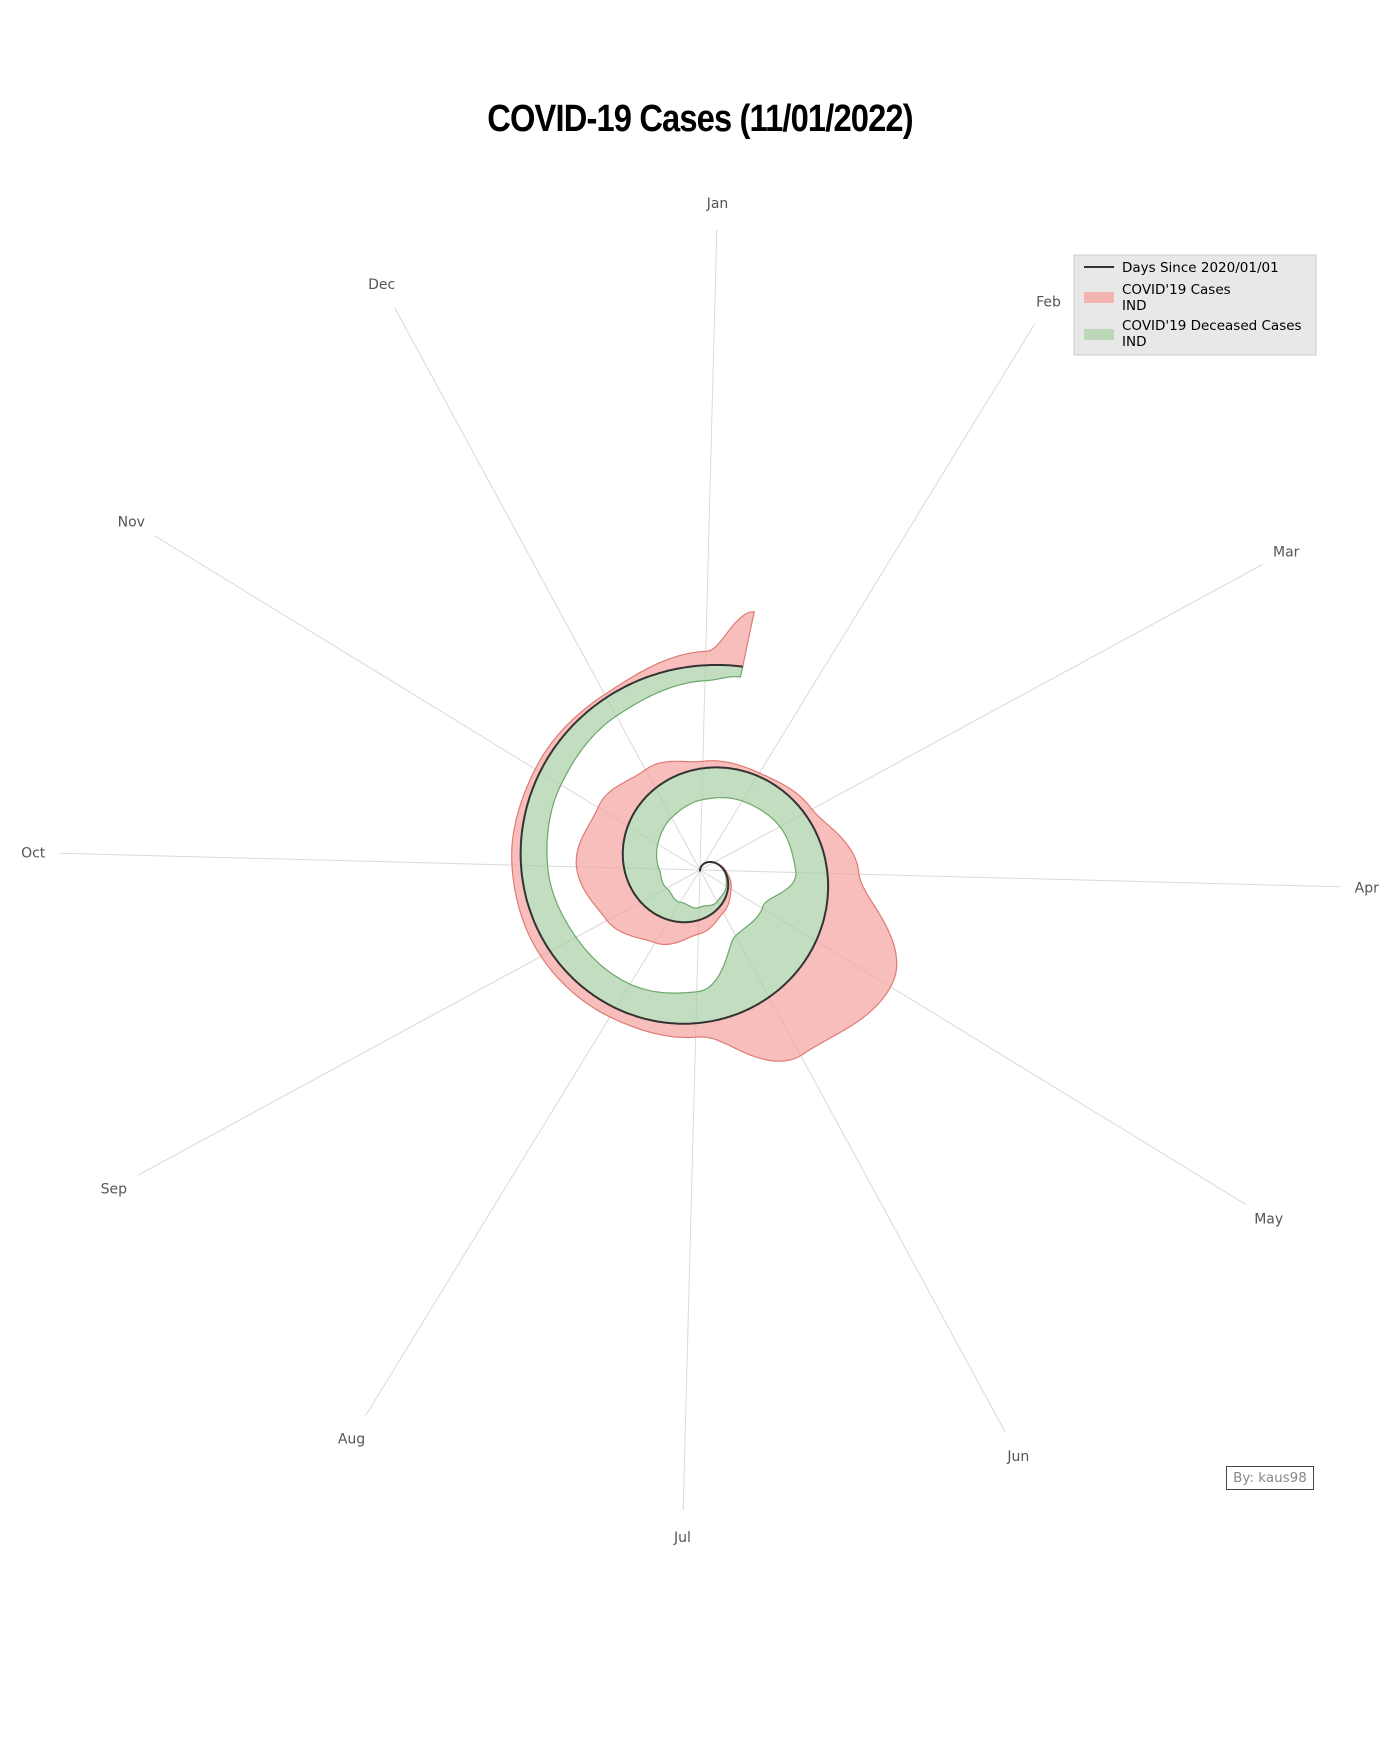 Image resolution: width=1400 pixels, height=1739 pixels. Describe the element at coordinates (1268, 1220) in the screenshot. I see `month-label-may: May` at that location.